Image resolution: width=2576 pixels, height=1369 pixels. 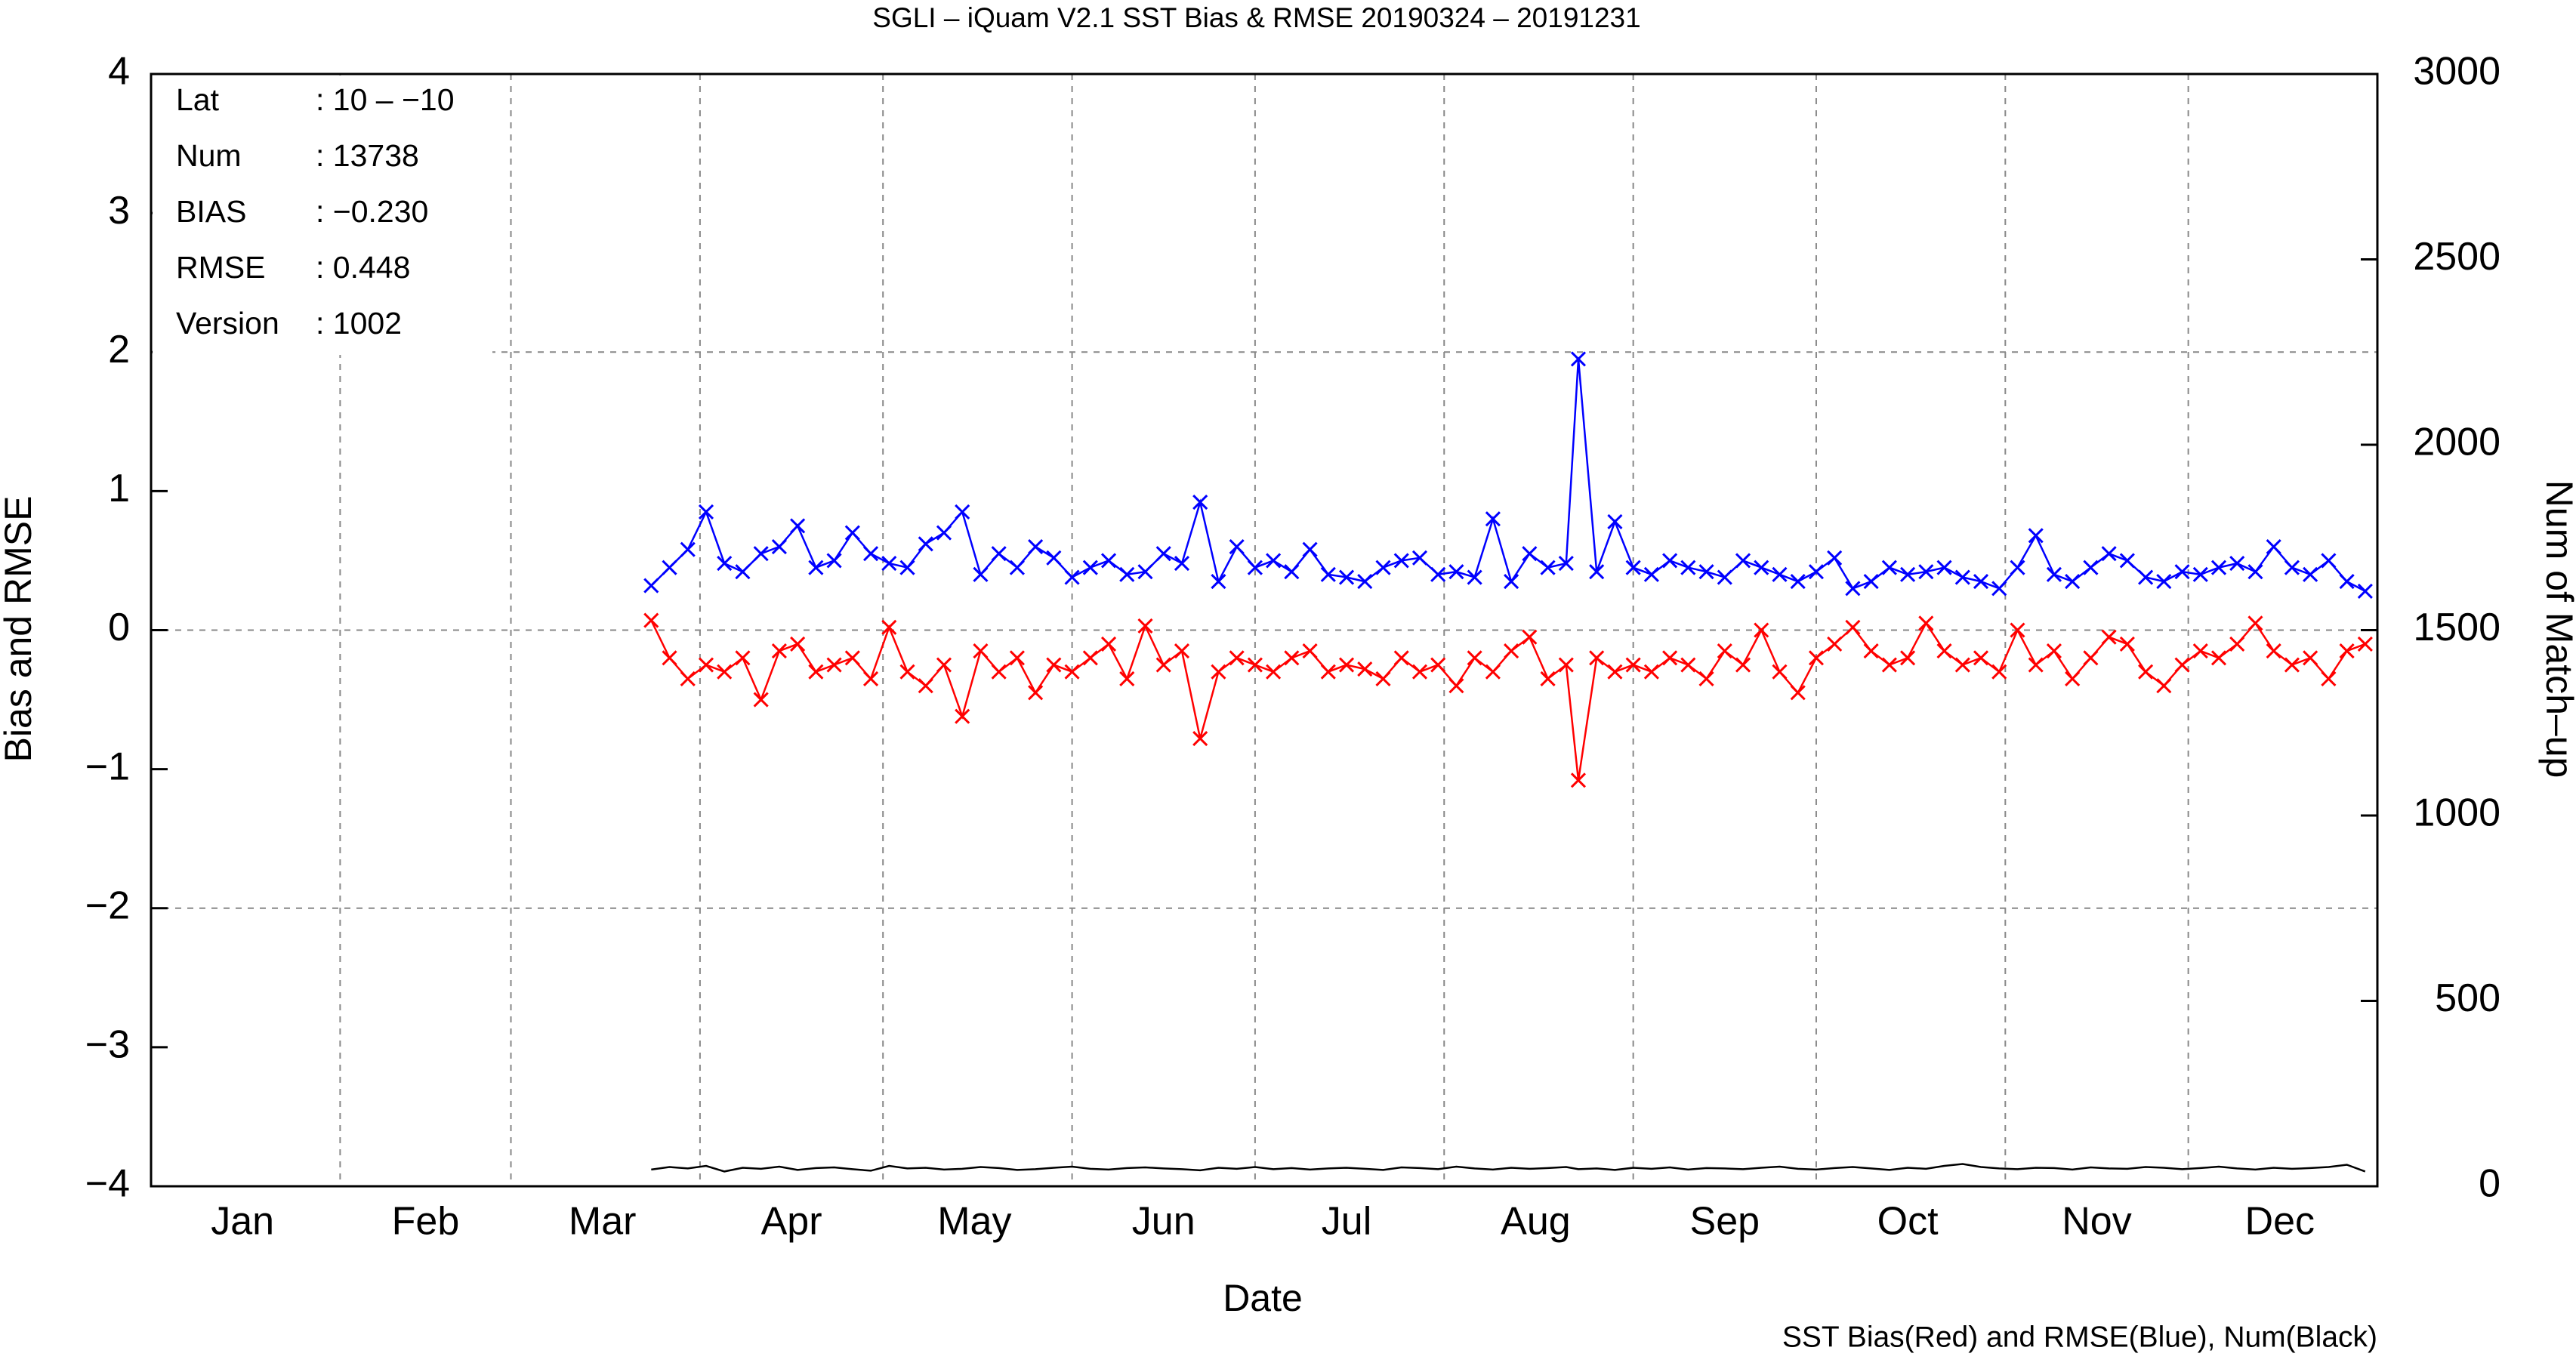 I want to click on stats-label: BIAS, so click(x=211, y=211).